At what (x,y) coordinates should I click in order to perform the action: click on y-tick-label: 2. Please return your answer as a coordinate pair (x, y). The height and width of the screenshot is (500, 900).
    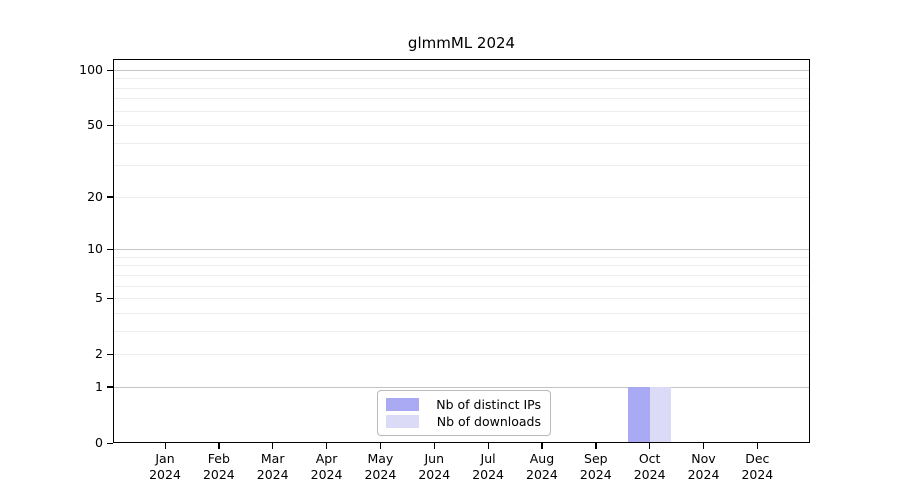
    Looking at the image, I should click on (99, 354).